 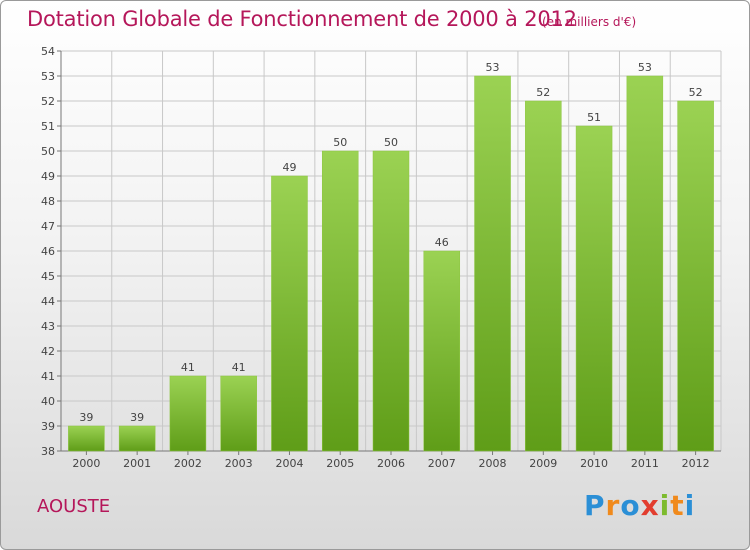 I want to click on proxiti-logo: Proxiti, so click(x=639, y=505).